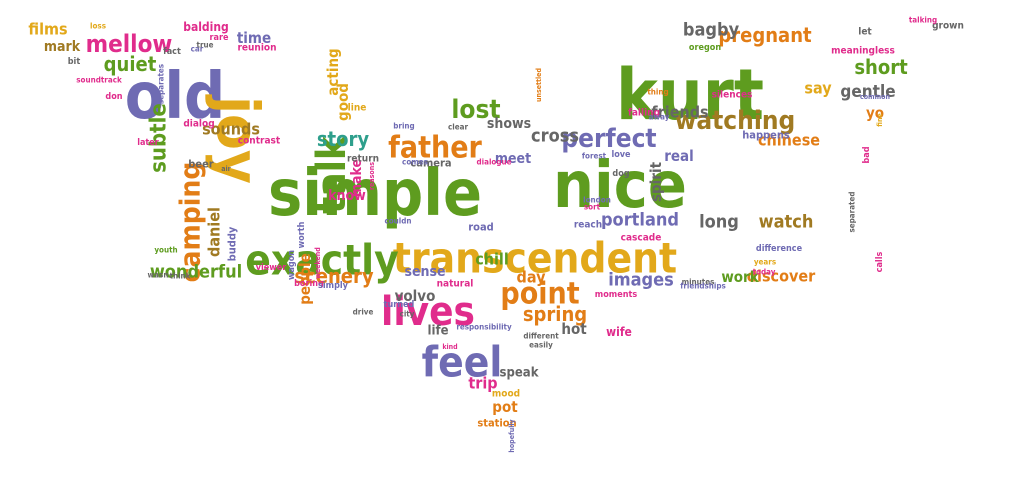 This screenshot has width=1023, height=504. Describe the element at coordinates (732, 95) in the screenshot. I see `cloud-word-silences: silences` at that location.